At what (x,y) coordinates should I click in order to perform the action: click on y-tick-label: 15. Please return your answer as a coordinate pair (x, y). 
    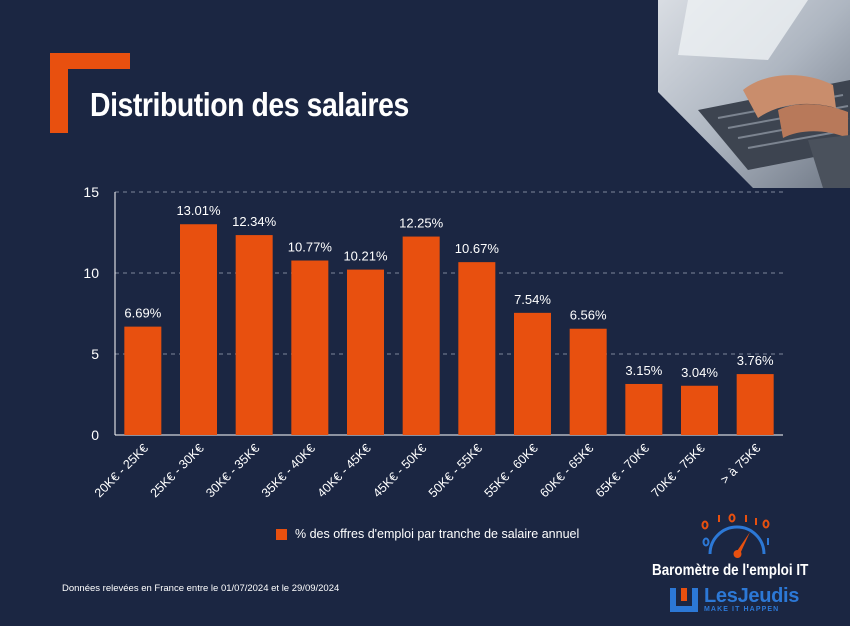
    Looking at the image, I should click on (91, 192).